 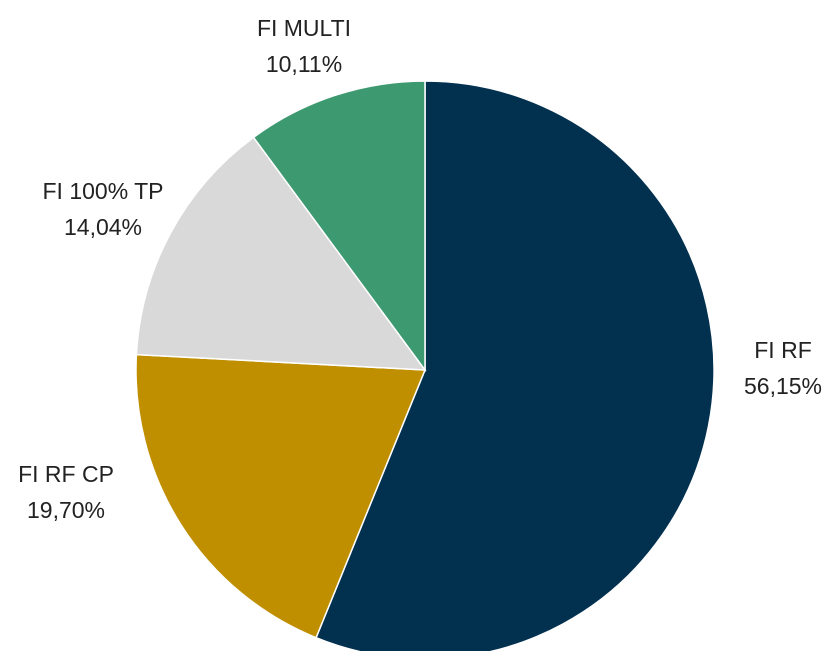 What do you see at coordinates (102, 191) in the screenshot?
I see `slice-label: FI 100% TP` at bounding box center [102, 191].